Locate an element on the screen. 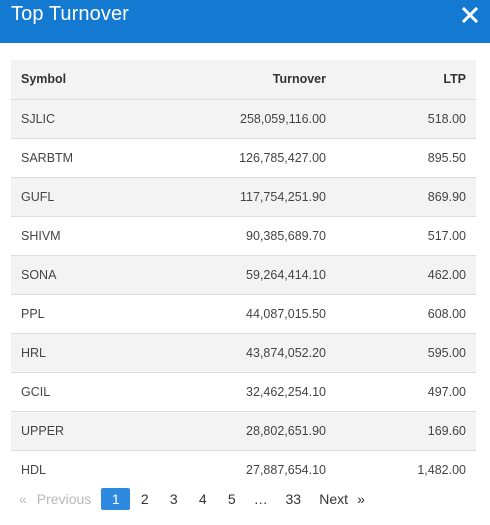  previous-label: Previous is located at coordinates (64, 499).